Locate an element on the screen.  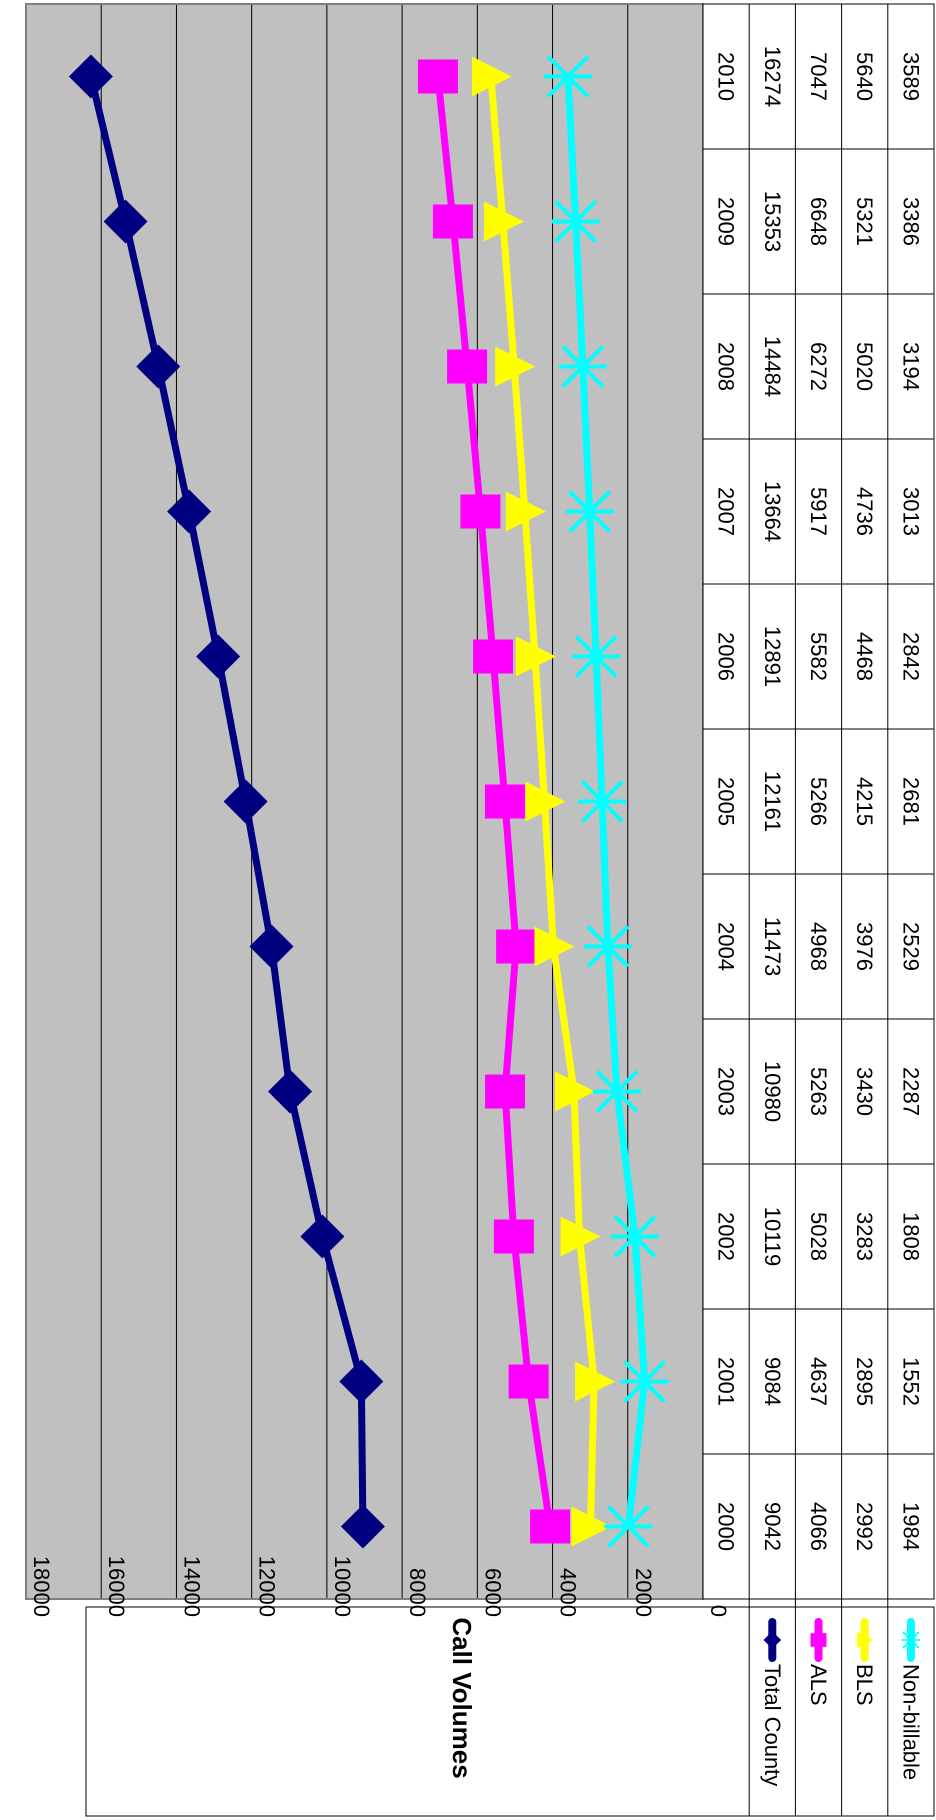
y-tick-label: 14000 is located at coordinates (191, 1586).